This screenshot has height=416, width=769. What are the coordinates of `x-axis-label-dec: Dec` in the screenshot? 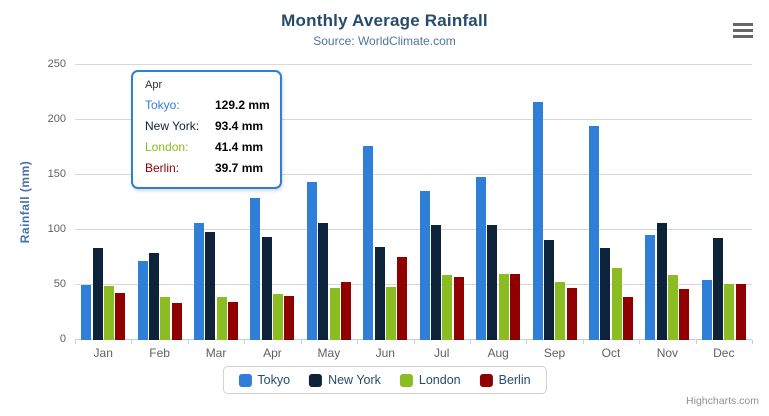 It's located at (724, 353).